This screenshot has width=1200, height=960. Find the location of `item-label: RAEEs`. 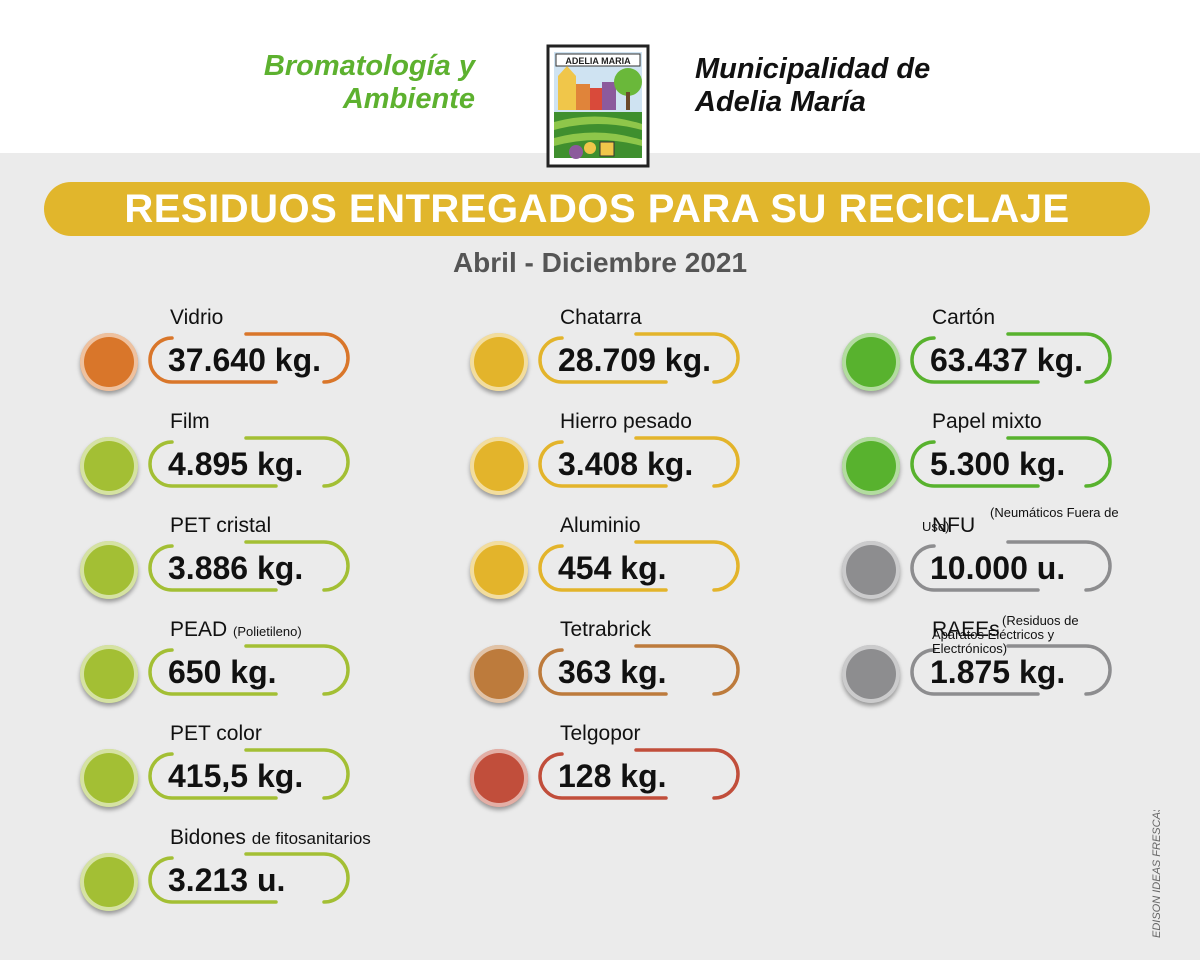

item-label: RAEEs is located at coordinates (966, 629).